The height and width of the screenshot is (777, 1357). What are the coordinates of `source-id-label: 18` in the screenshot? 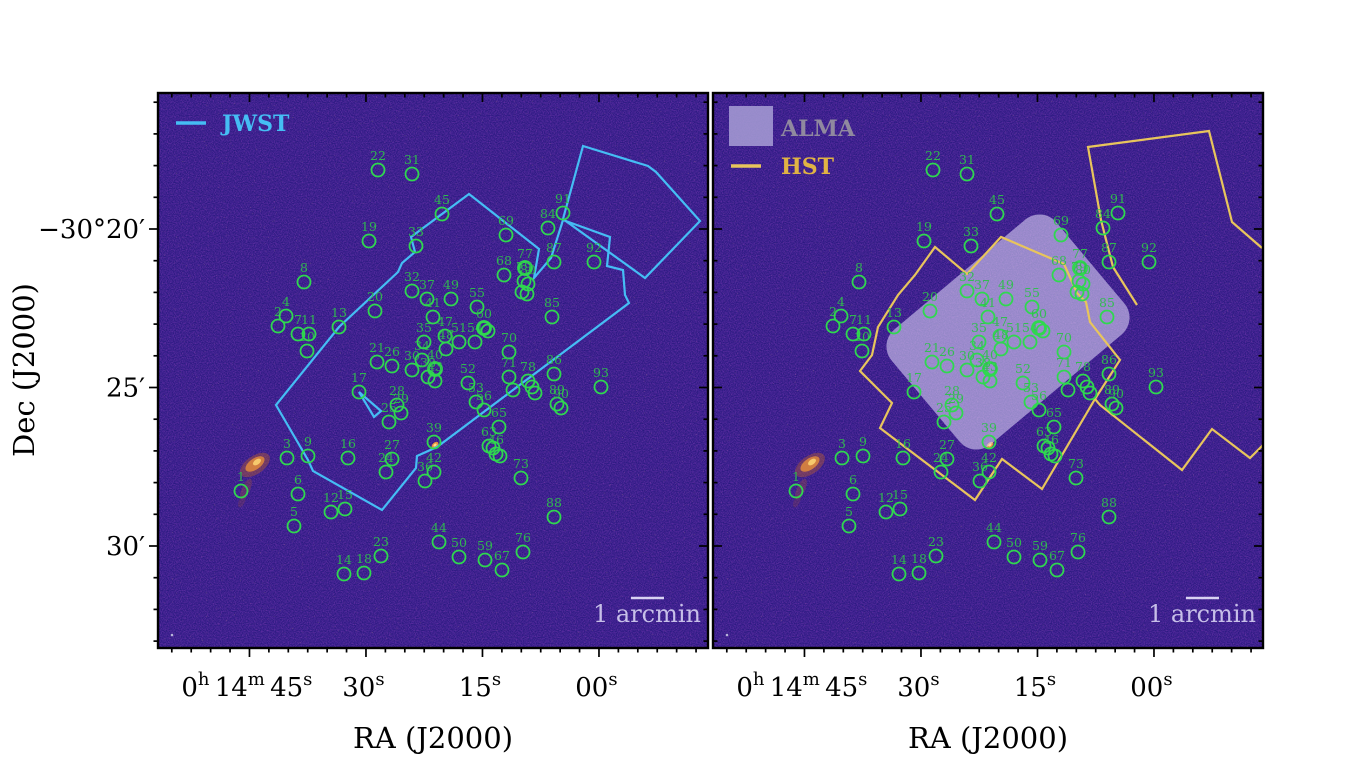 It's located at (919, 558).